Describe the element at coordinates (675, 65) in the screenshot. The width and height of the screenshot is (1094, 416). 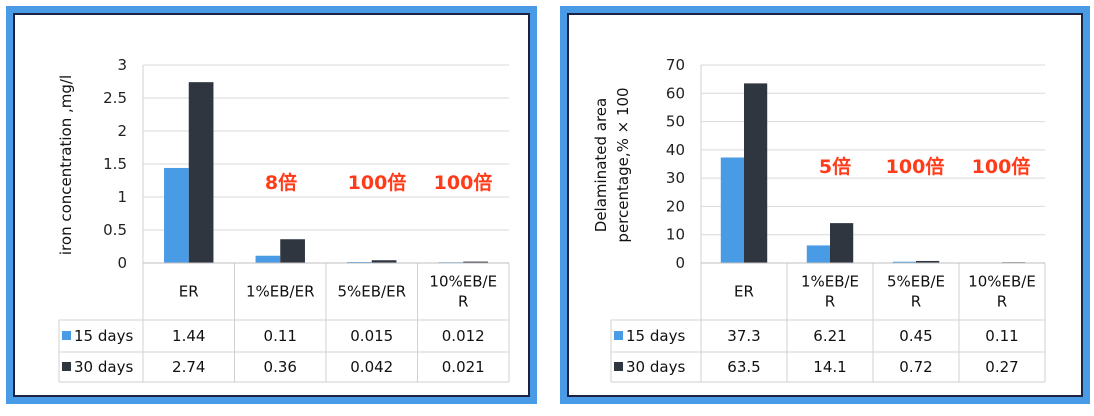
I see `y-tick-label: 70` at that location.